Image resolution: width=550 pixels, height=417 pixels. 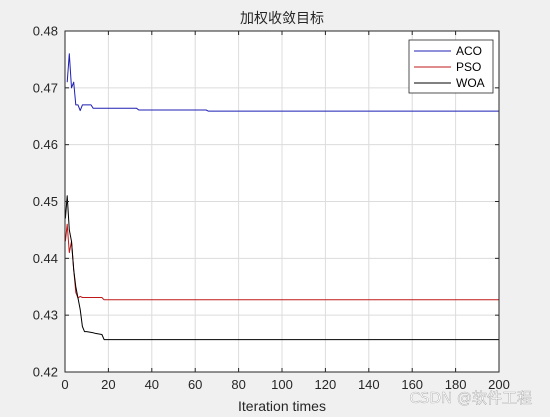 What do you see at coordinates (470, 398) in the screenshot?
I see `watermark: CSDN @软件工程` at bounding box center [470, 398].